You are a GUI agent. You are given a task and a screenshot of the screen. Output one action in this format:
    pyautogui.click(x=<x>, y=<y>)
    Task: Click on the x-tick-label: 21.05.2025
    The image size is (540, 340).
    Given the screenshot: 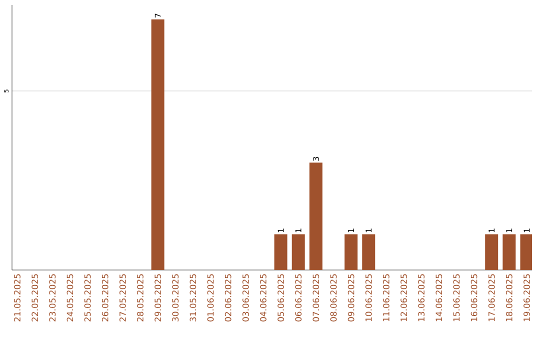 What is the action you would take?
    pyautogui.click(x=17, y=298)
    